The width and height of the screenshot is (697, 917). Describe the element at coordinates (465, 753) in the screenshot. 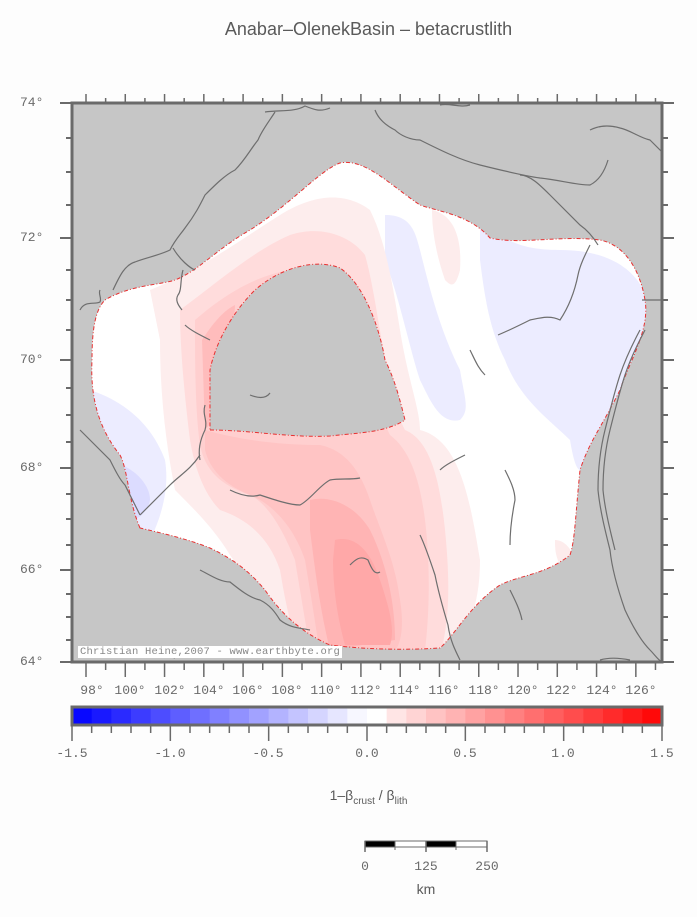

I see `colorbar-tick-label: 0.5` at that location.